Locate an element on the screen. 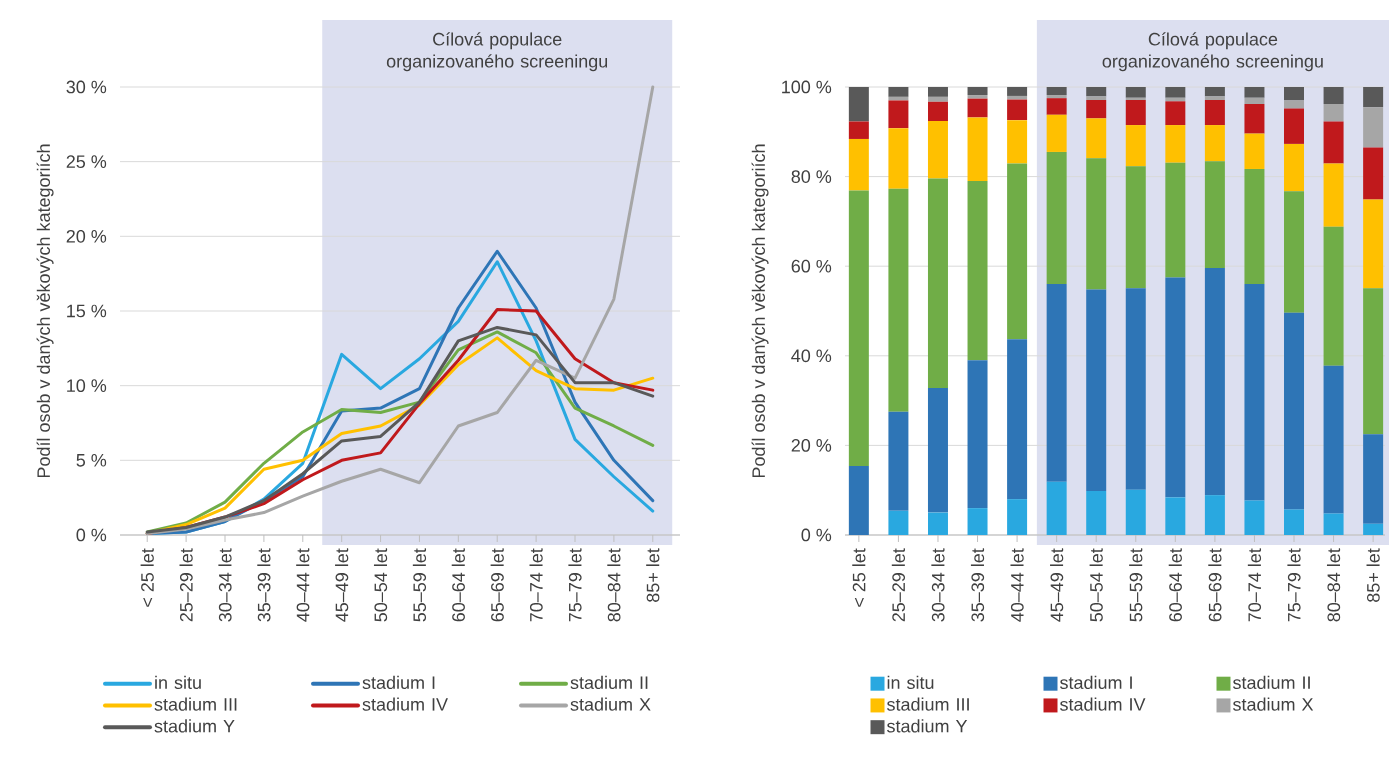  y-tick-label: 40 % is located at coordinates (811, 356).